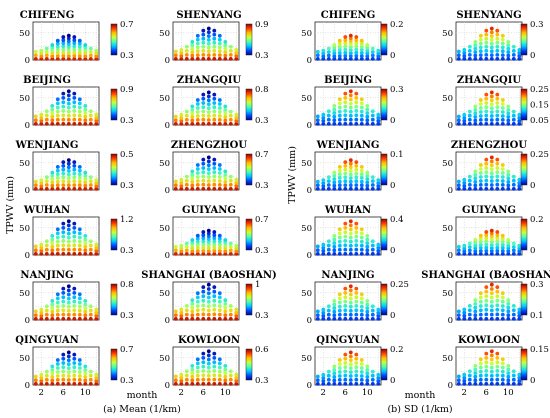  Describe the element at coordinates (397, 155) in the screenshot. I see `colorbar-tick-label: 0.1` at that location.